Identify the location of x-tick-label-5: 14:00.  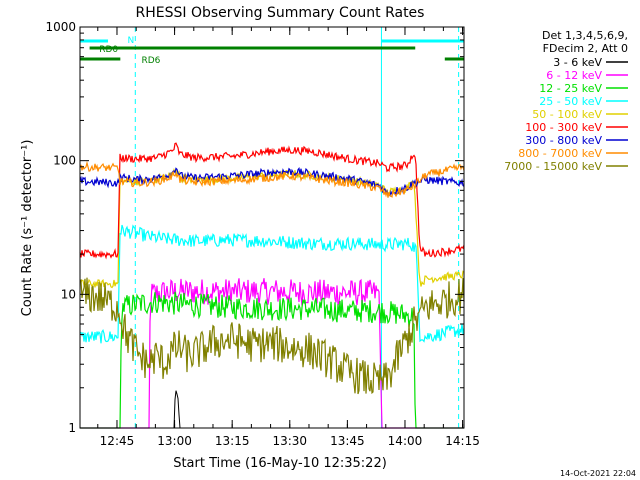
(405, 441).